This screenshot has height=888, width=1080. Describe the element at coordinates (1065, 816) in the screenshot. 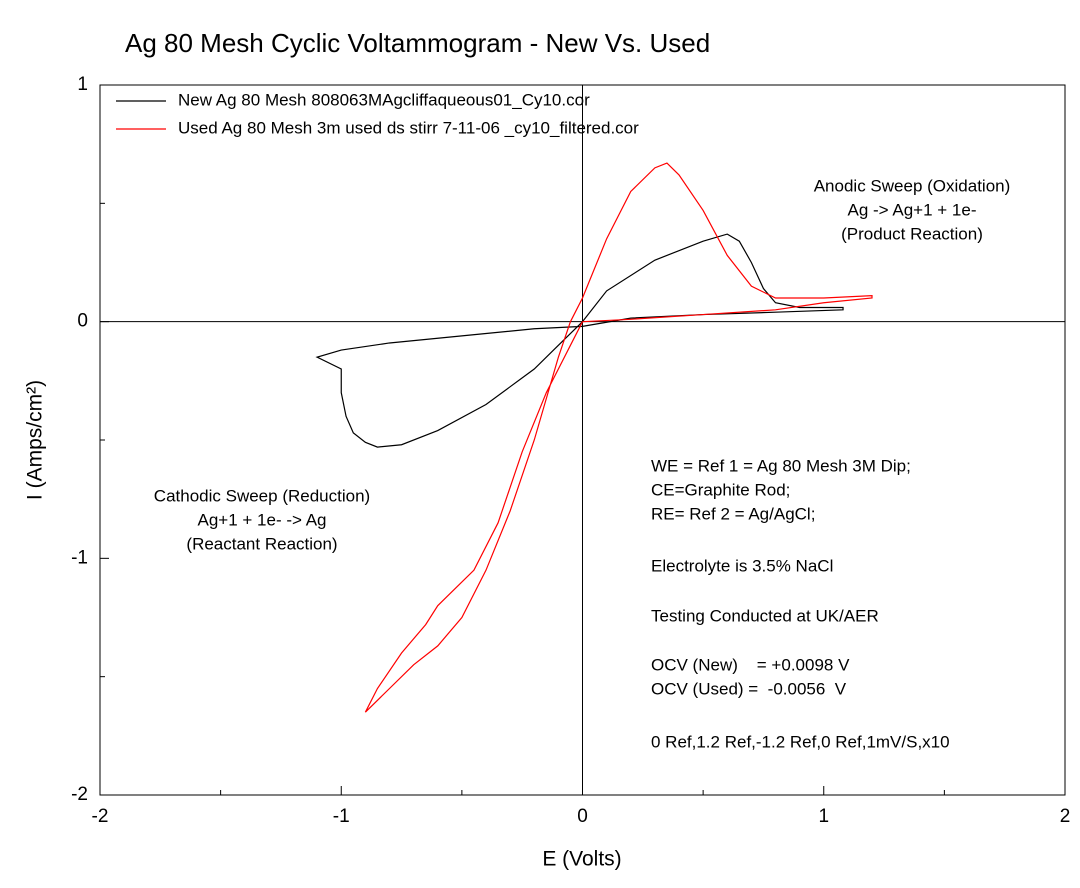

I see `x-tick-label: 2` at that location.